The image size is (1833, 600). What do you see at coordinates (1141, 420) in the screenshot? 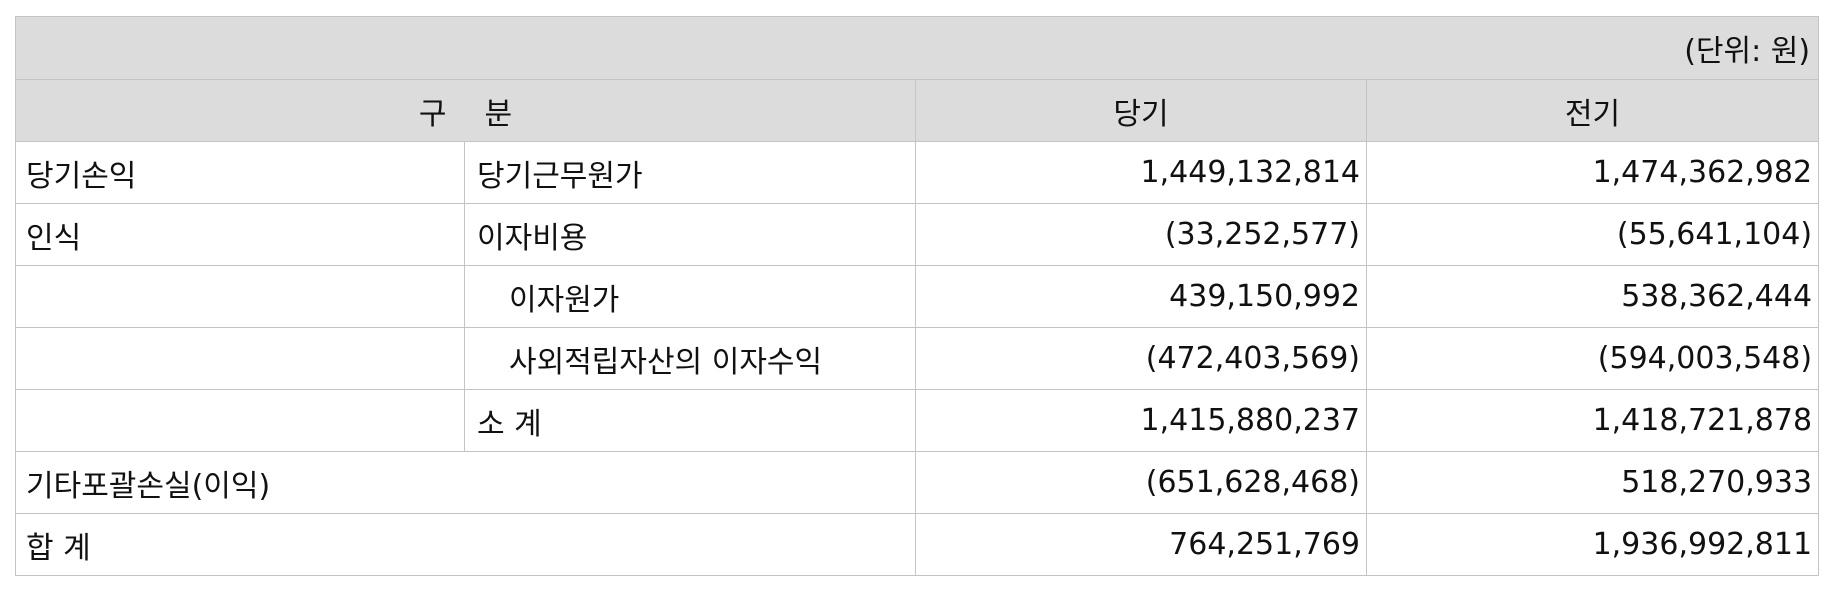
I see `current-value: 1,415,880,237` at bounding box center [1141, 420].